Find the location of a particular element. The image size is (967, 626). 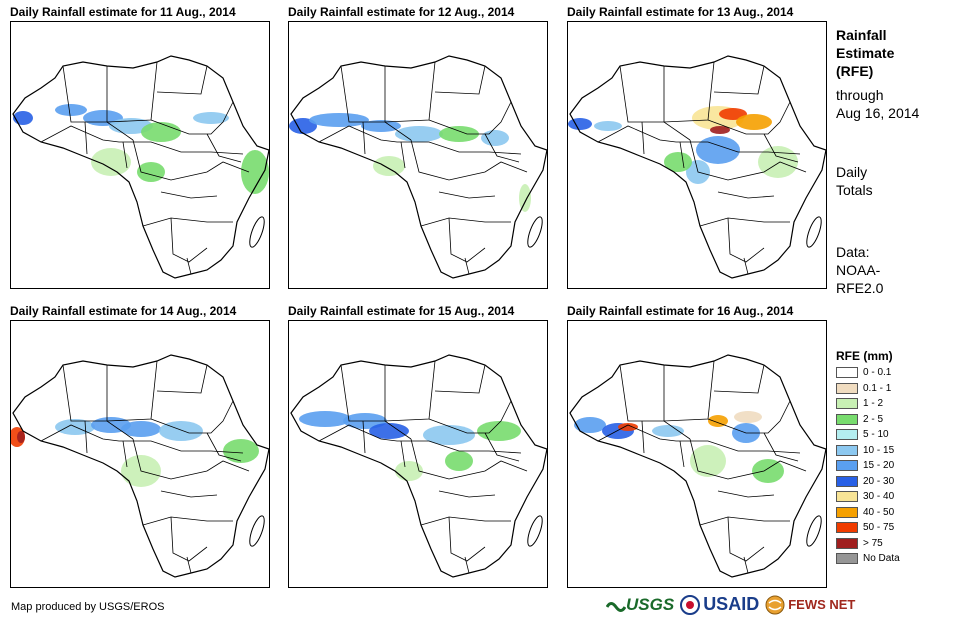

legend-label: 2 - 5 is located at coordinates (873, 419).